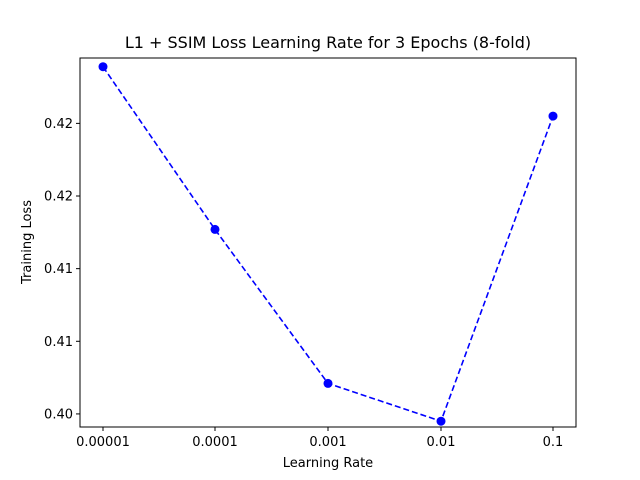 This screenshot has width=640, height=480. I want to click on y-tick-label: 0.40, so click(58, 414).